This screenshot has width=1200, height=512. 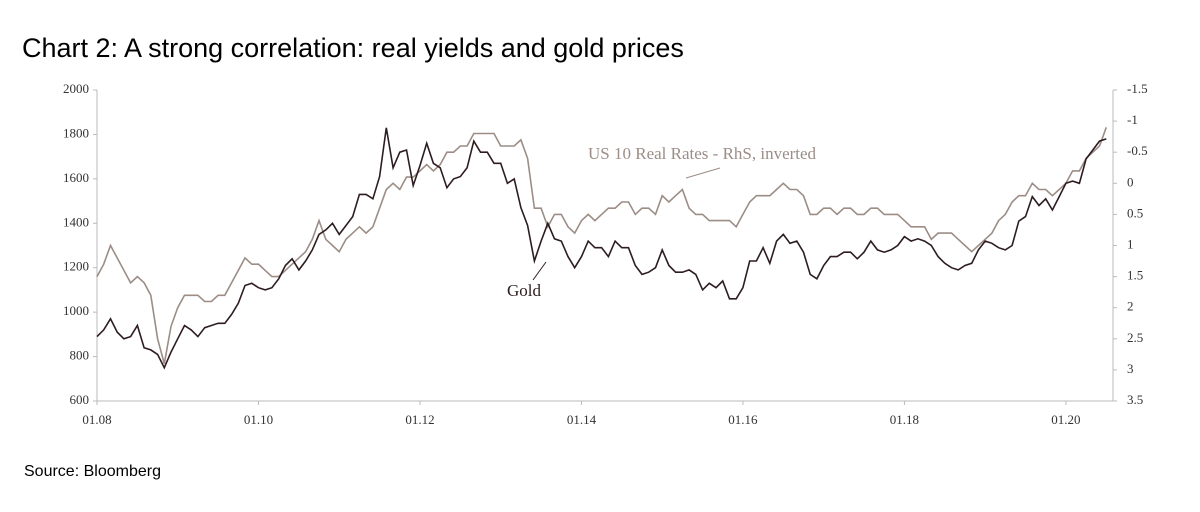 What do you see at coordinates (1130, 306) in the screenshot?
I see `y2-tick-label: 2` at bounding box center [1130, 306].